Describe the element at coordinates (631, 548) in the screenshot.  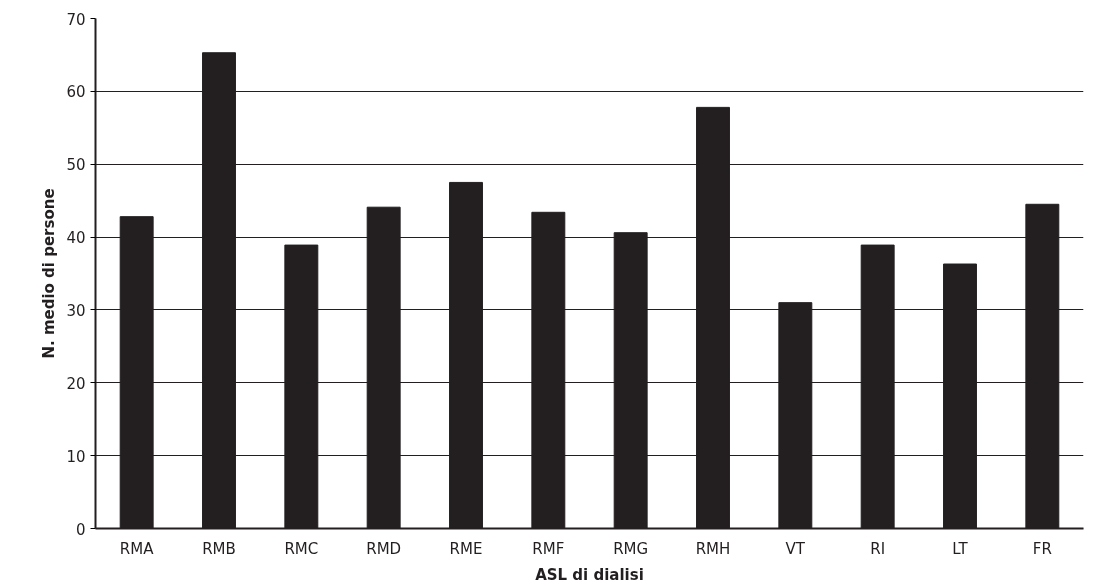
I see `x-tick-label: RMG` at that location.